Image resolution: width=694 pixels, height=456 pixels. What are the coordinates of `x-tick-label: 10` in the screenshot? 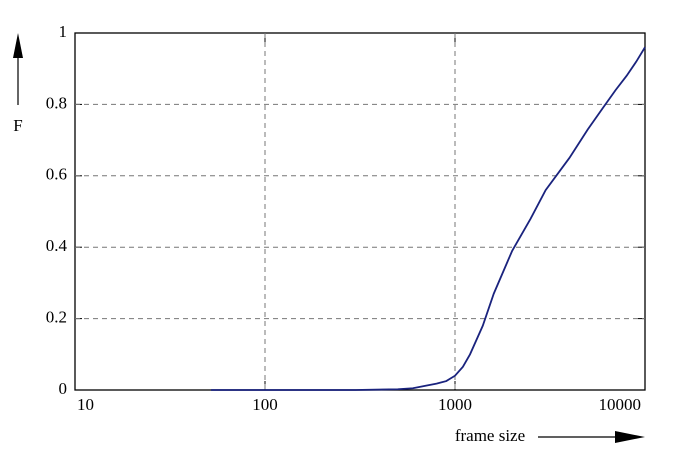 It's located at (85, 404).